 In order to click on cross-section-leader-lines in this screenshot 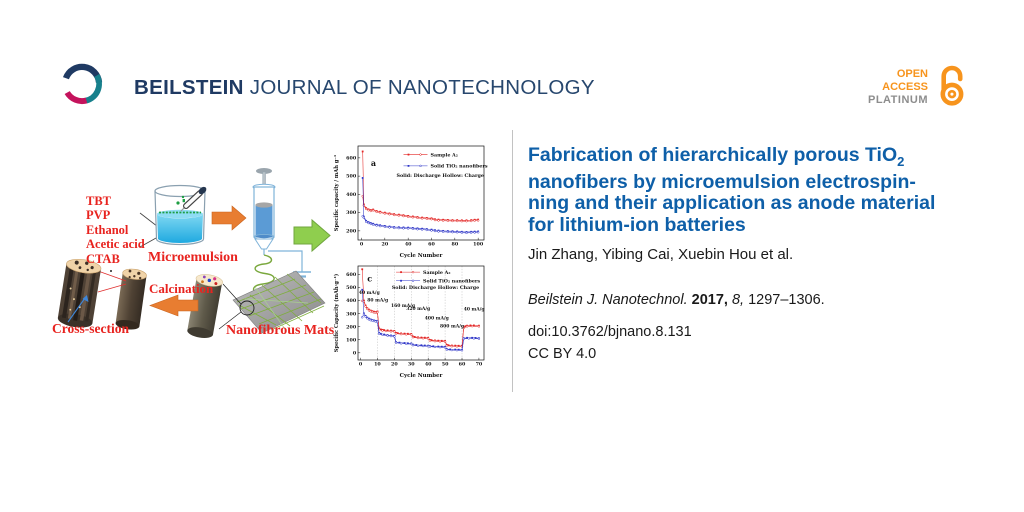, I will do `click(112, 281)`.